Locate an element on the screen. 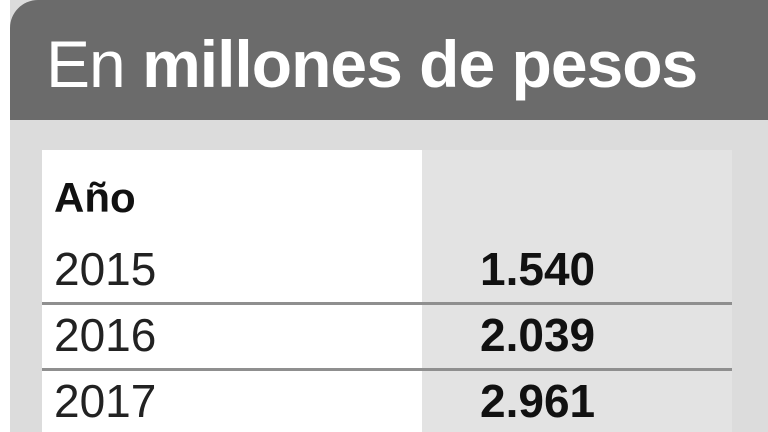 The image size is (768, 432). table-row-2015: 2015 1.540 is located at coordinates (387, 270).